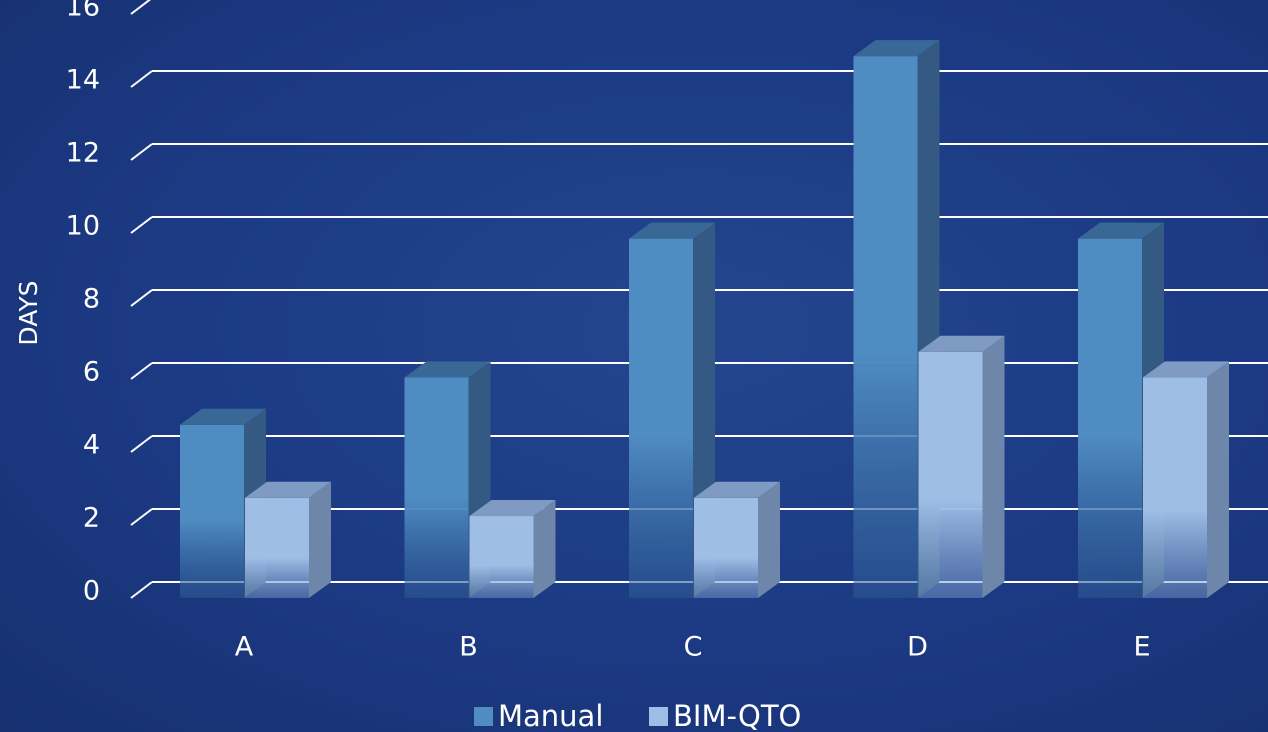  I want to click on y-tick-label: 2, so click(91, 518).